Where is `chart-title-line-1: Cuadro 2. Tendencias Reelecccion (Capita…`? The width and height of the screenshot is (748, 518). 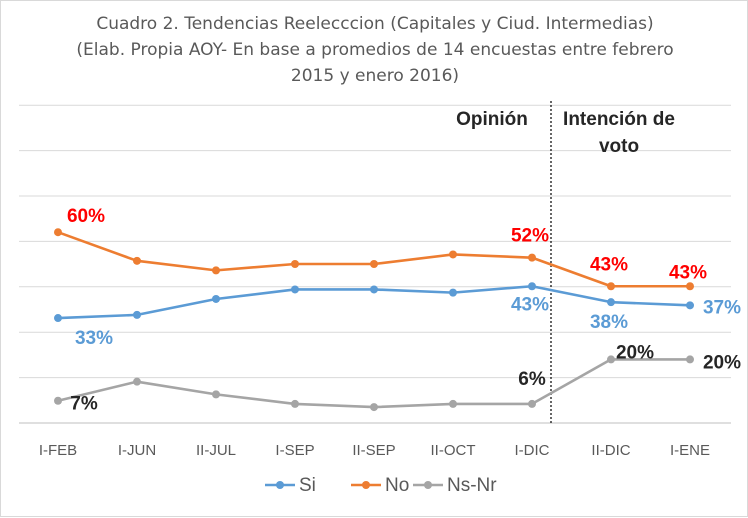 chart-title-line-1: Cuadro 2. Tendencias Reelecccion (Capita… is located at coordinates (374, 24).